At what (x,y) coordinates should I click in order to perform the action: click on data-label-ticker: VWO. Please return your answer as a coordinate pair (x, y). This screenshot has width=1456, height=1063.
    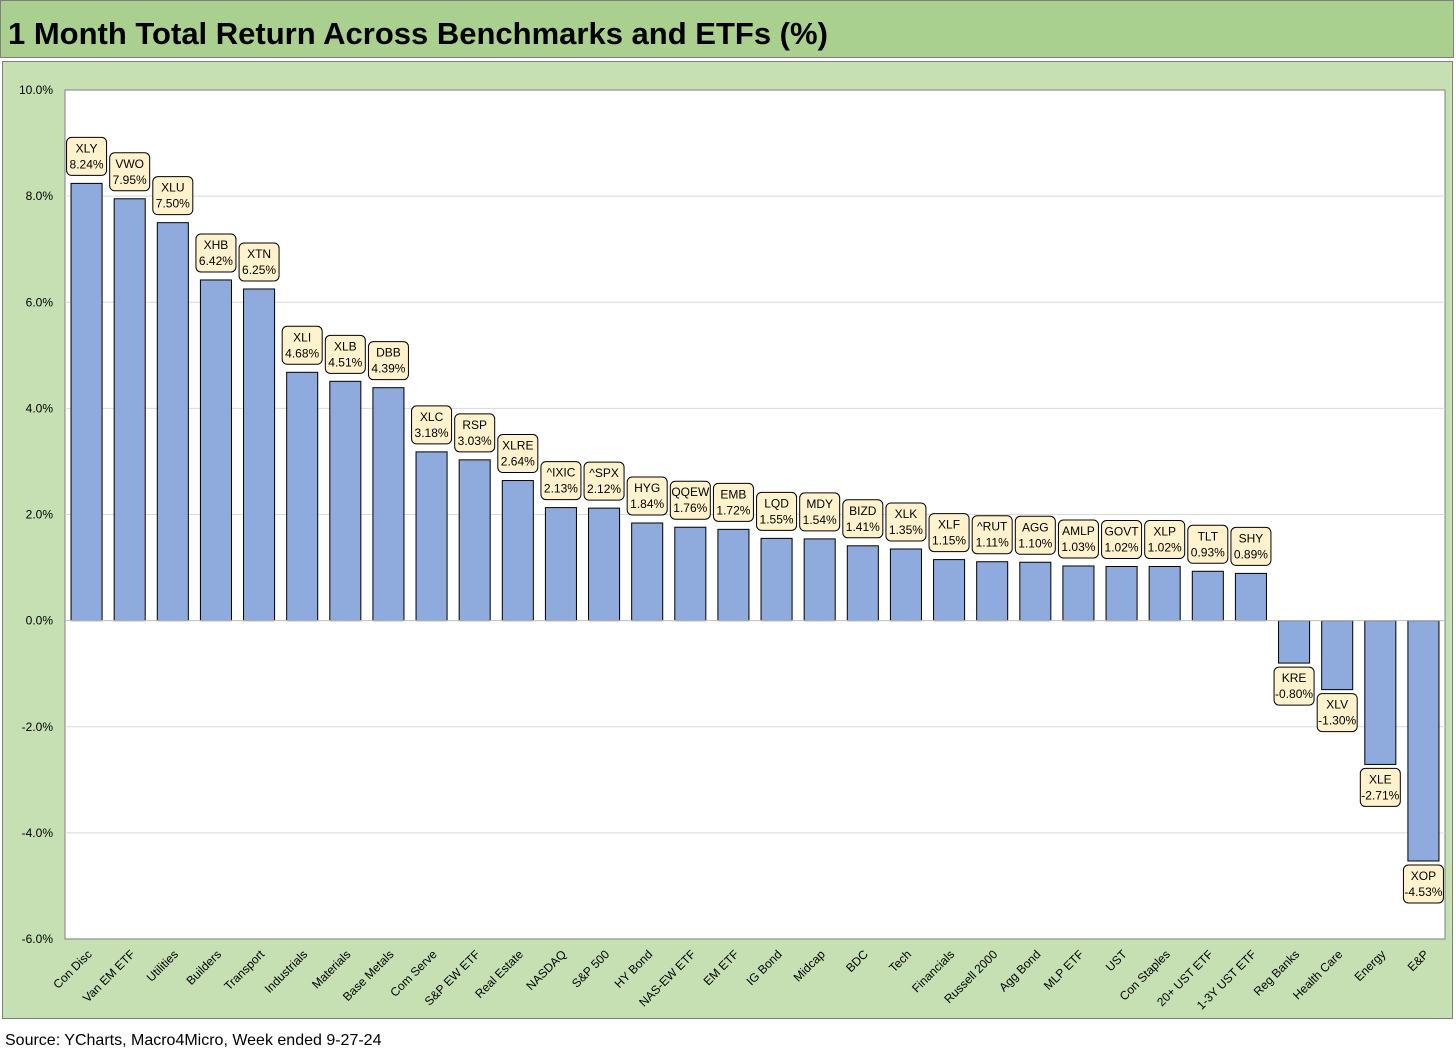
    Looking at the image, I should click on (129, 164).